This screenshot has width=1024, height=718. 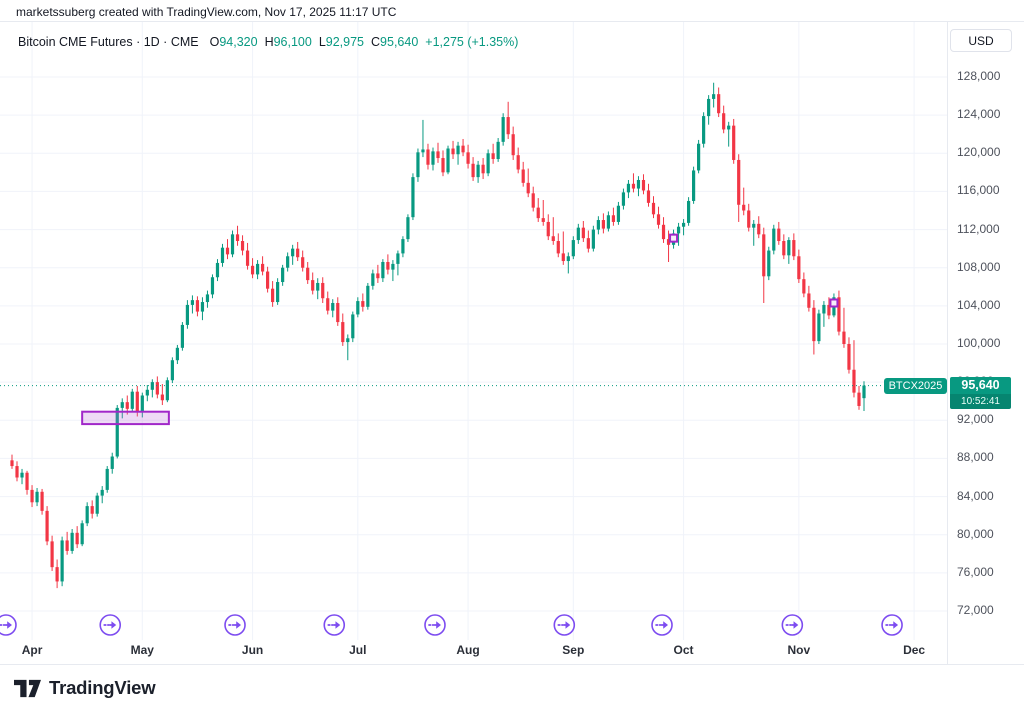 I want to click on time-scale: Apr May Jun Jul Aug Sep Oct Nov Dec, so click(x=473, y=653).